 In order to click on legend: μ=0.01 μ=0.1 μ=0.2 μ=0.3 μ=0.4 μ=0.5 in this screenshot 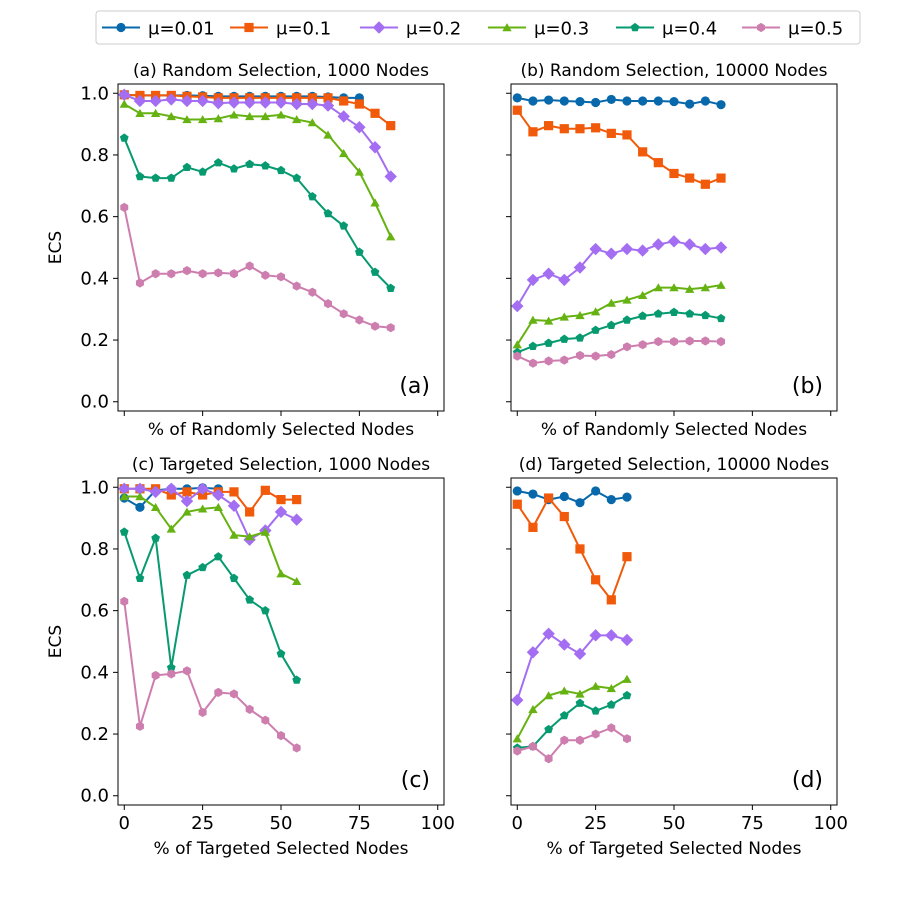, I will do `click(478, 27)`.